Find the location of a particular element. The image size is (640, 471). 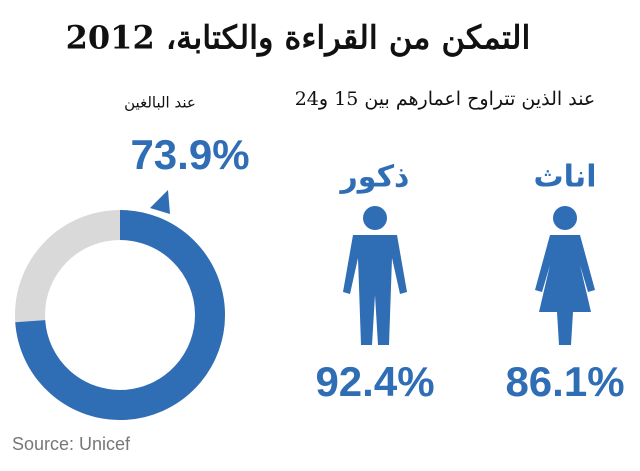

donut-arc is located at coordinates (120, 315).